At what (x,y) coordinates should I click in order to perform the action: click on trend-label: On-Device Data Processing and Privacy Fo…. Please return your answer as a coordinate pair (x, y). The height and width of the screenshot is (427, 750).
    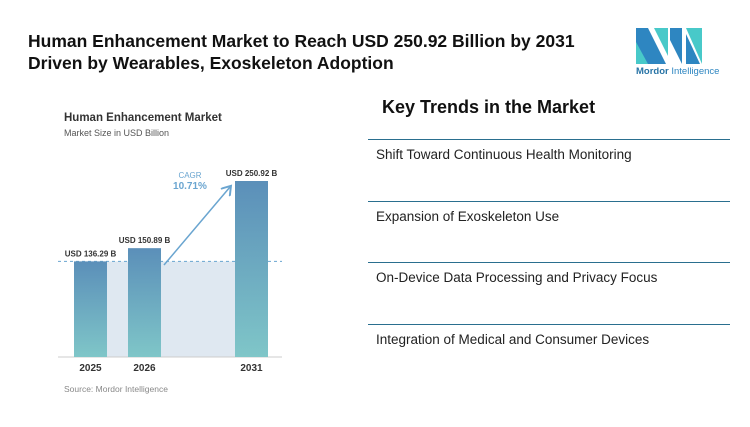
    Looking at the image, I should click on (517, 277).